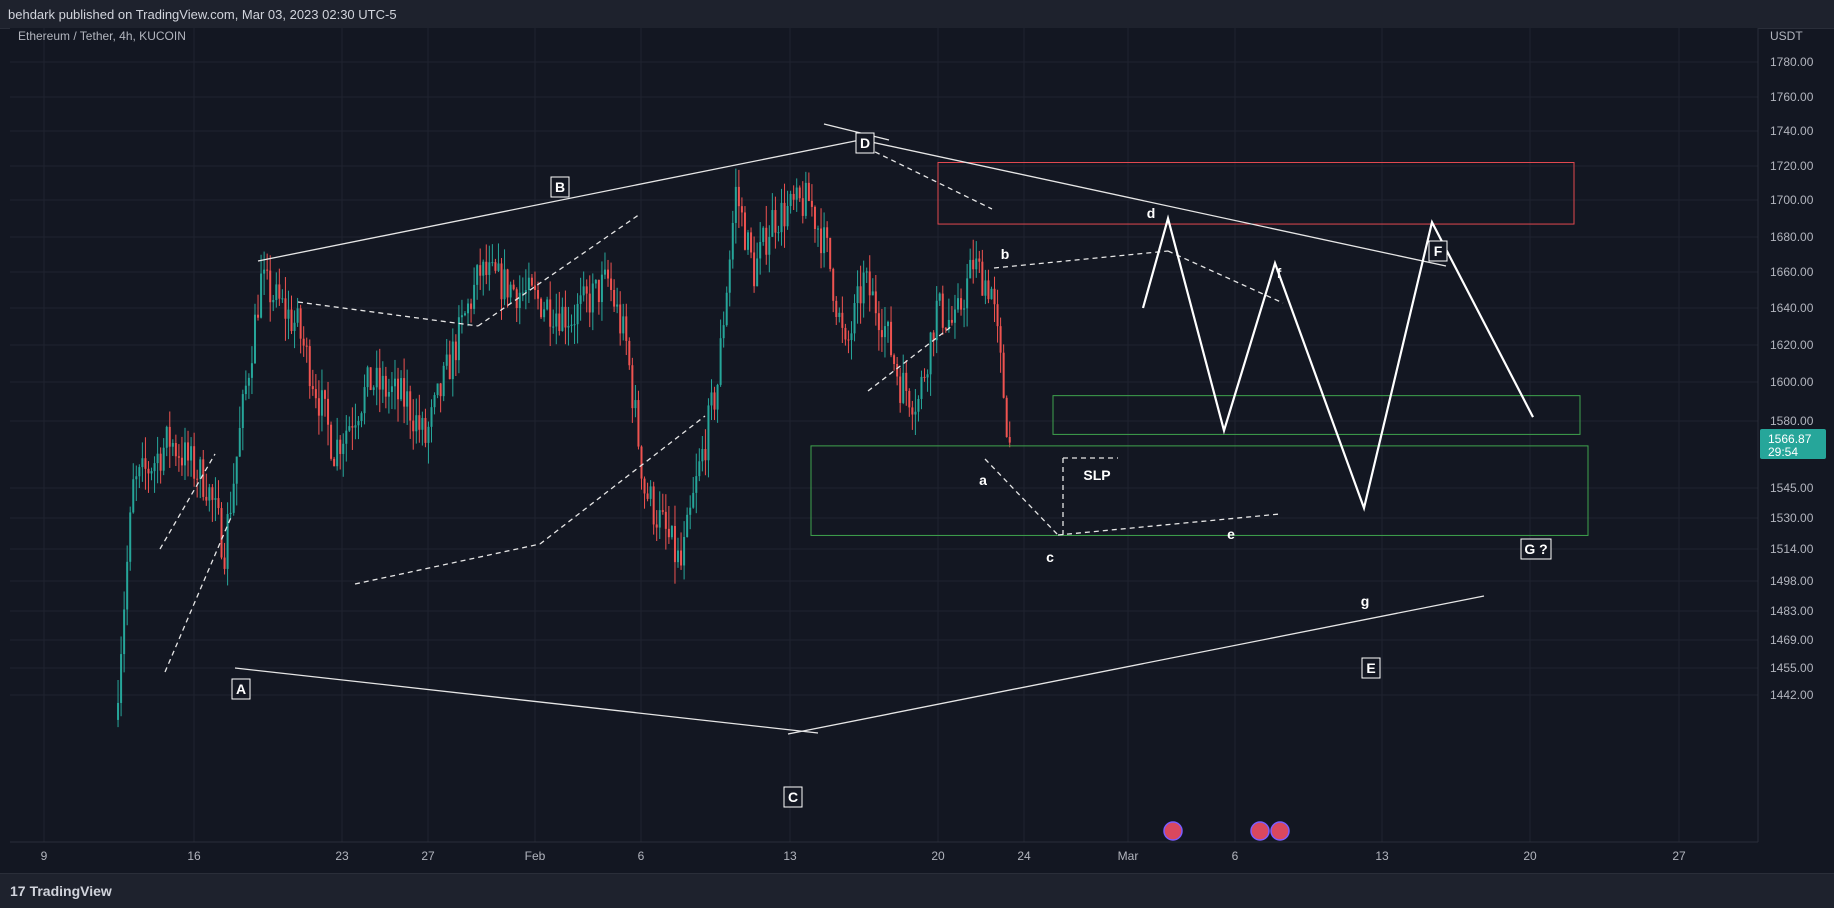 Image resolution: width=1834 pixels, height=908 pixels. Describe the element at coordinates (1024, 856) in the screenshot. I see `time-tick-label: 24` at that location.